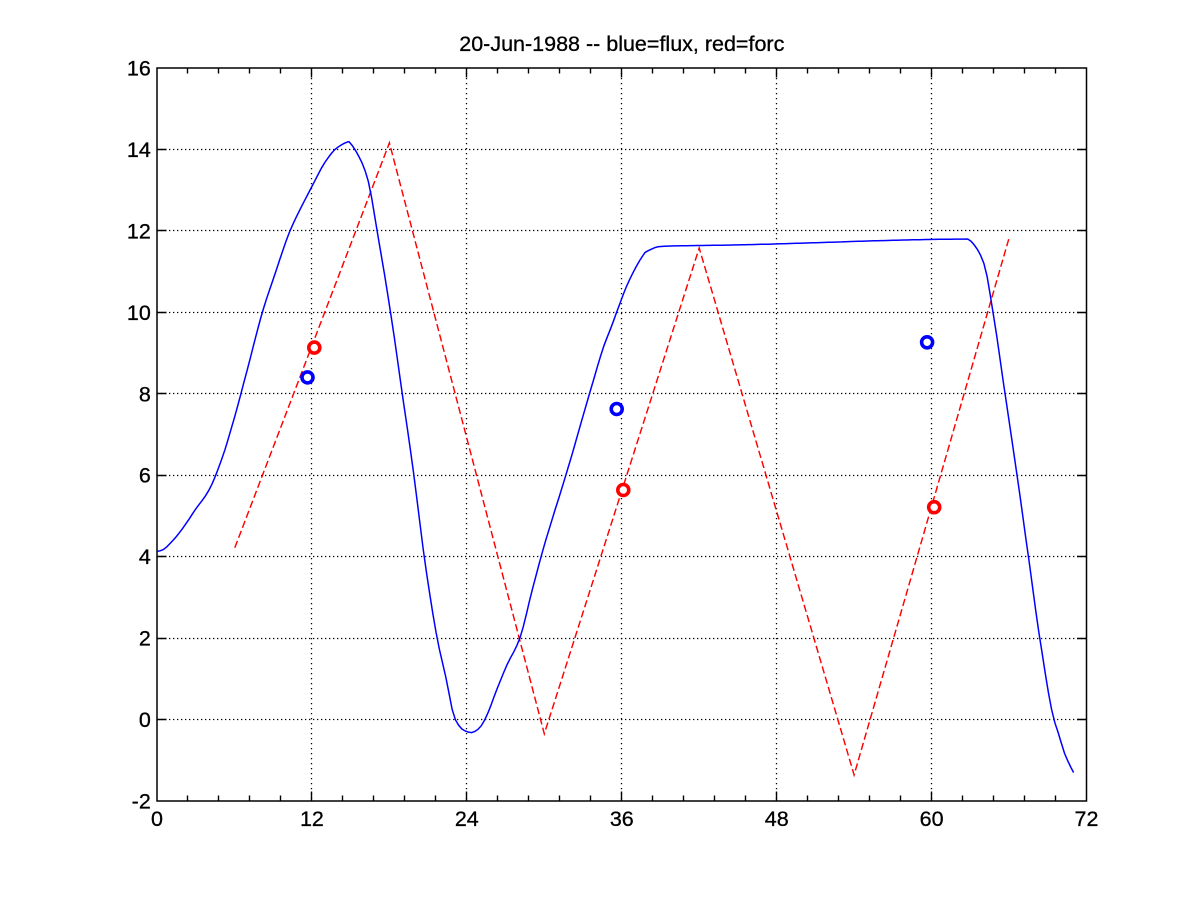 This screenshot has width=1200, height=900. I want to click on svg-text:20-Jun-1988 -- blue=flux, red=: 20-Jun-1988 -- blue=flux, red=forc, so click(621, 44).